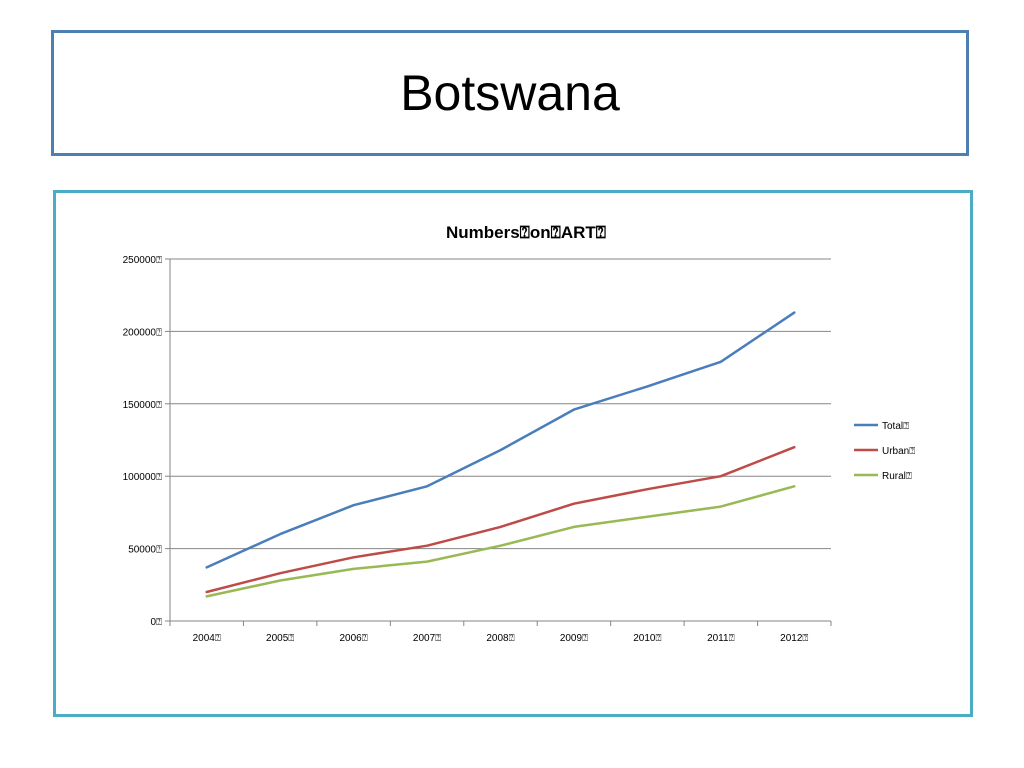  I want to click on y-tick-label: 250000⍰, so click(142, 260).